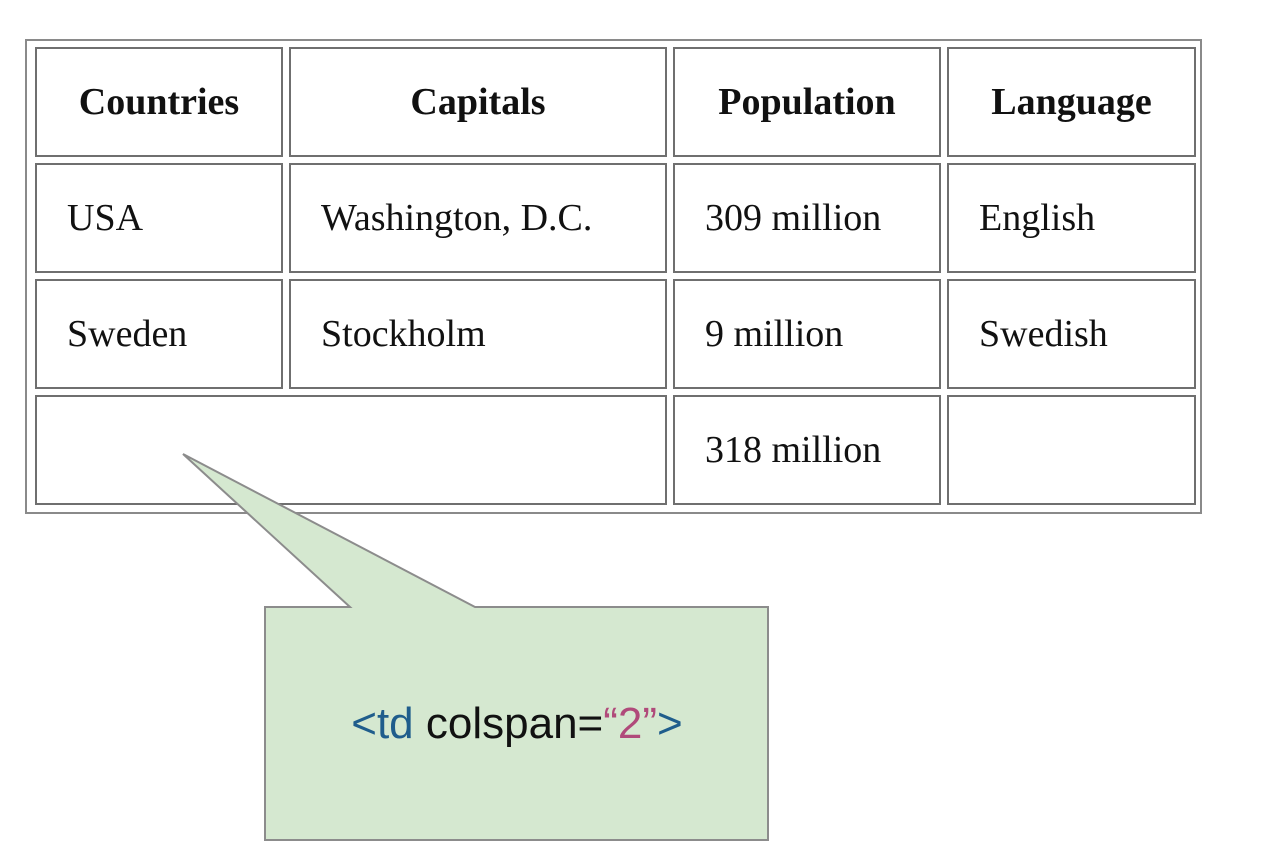 This screenshot has height=868, width=1280. What do you see at coordinates (807, 334) in the screenshot?
I see `cell-population: 9 million` at bounding box center [807, 334].